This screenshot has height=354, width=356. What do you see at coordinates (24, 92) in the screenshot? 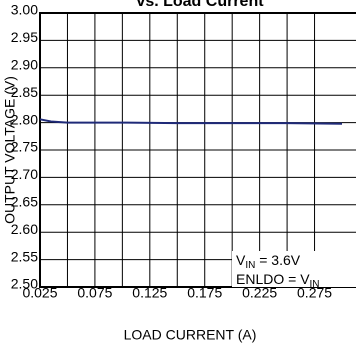
I see `y-tick-label: 2.85` at bounding box center [24, 92].